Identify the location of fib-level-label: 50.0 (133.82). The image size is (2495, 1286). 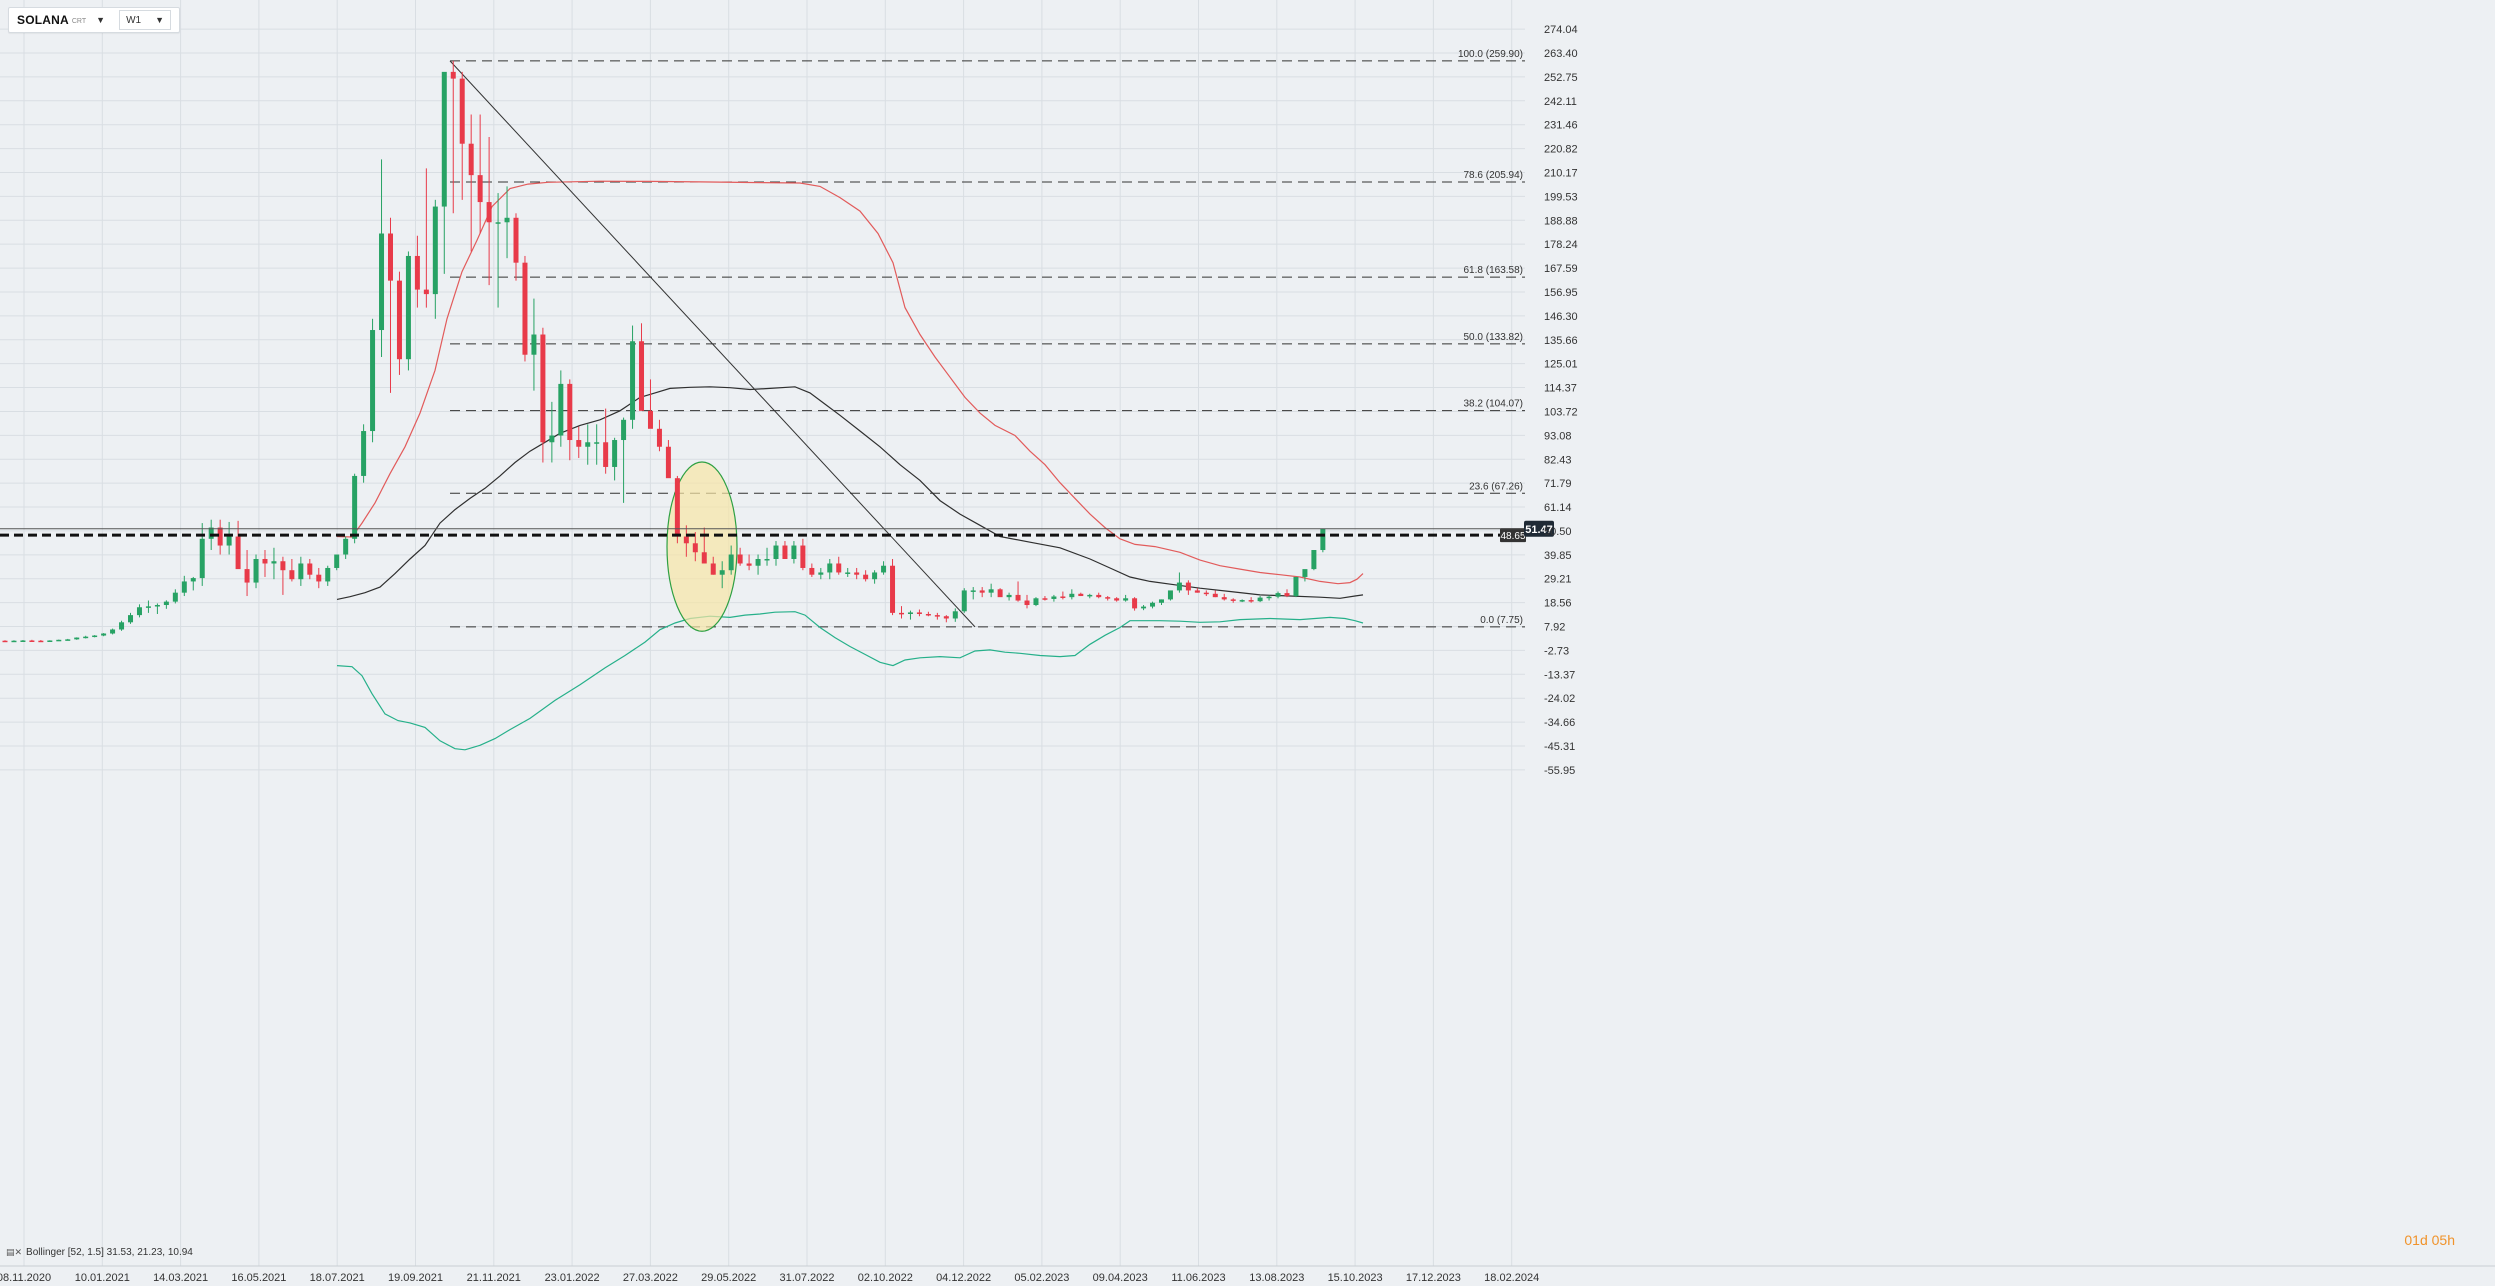
(1494, 337).